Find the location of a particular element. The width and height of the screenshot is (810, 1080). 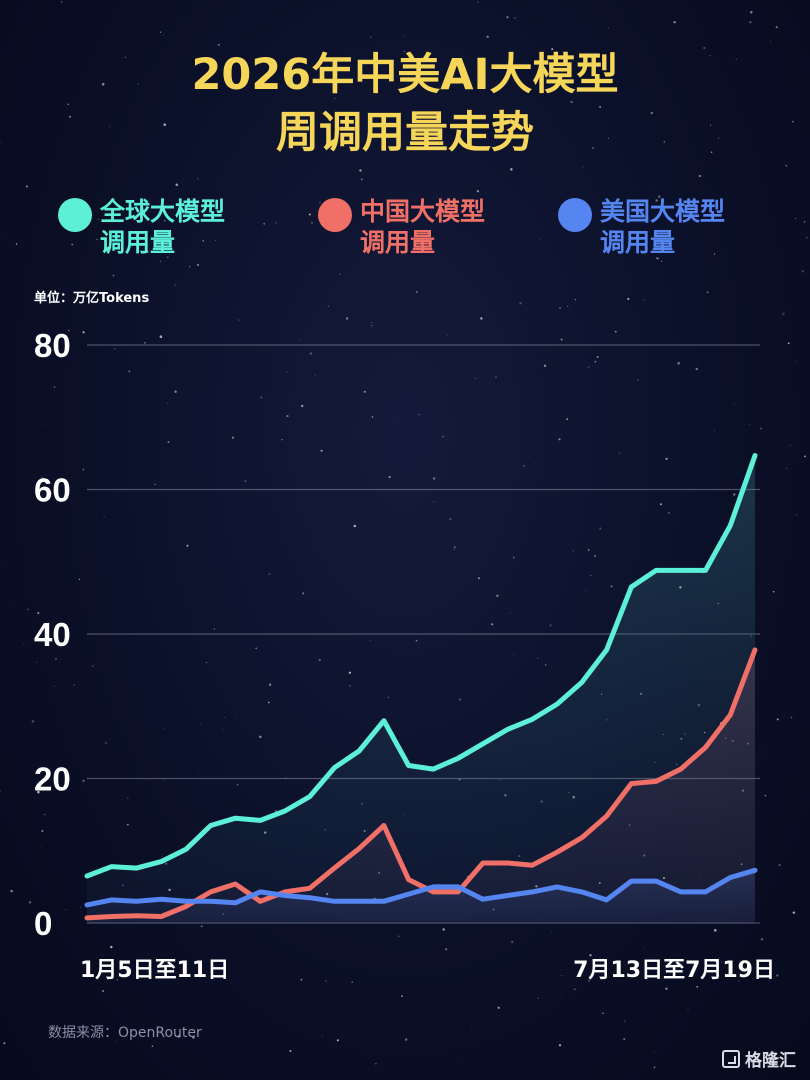

y-tick-label: 40 is located at coordinates (52, 634).